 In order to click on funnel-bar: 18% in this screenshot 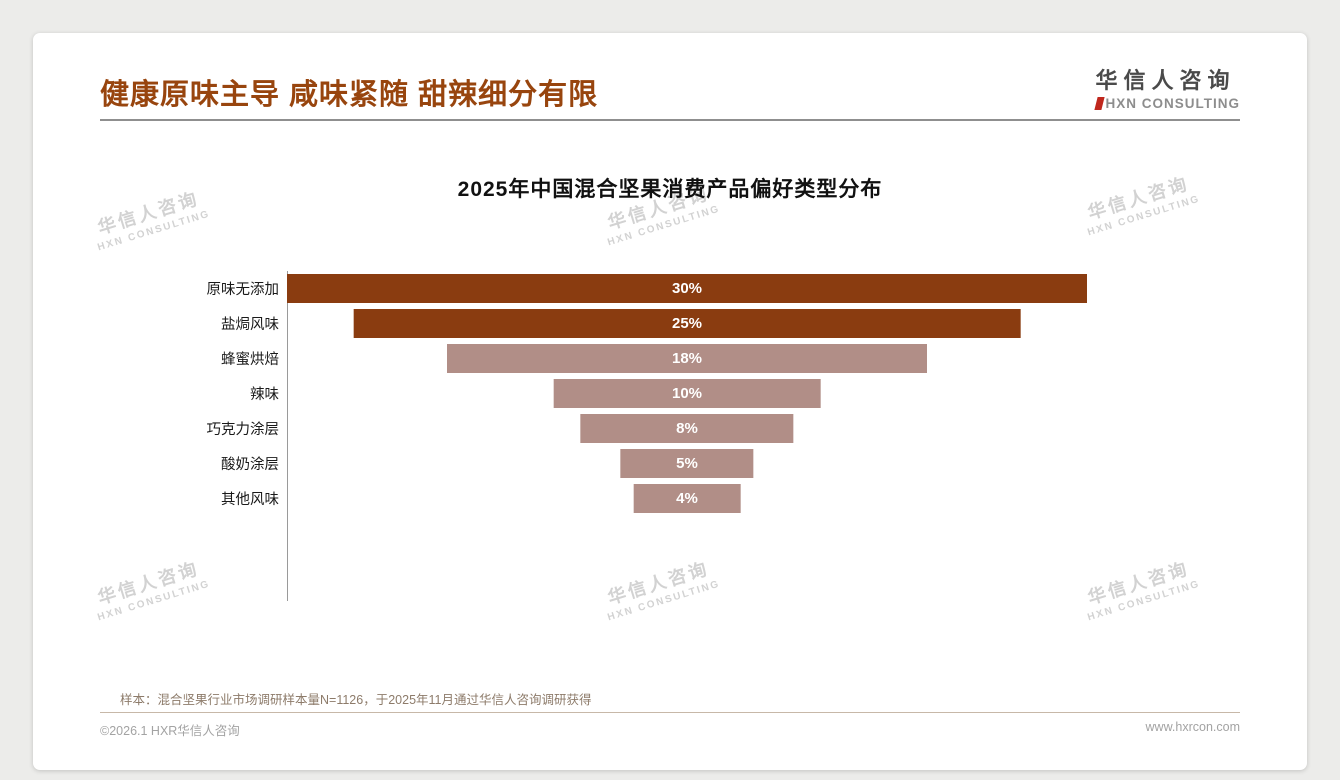, I will do `click(687, 358)`.